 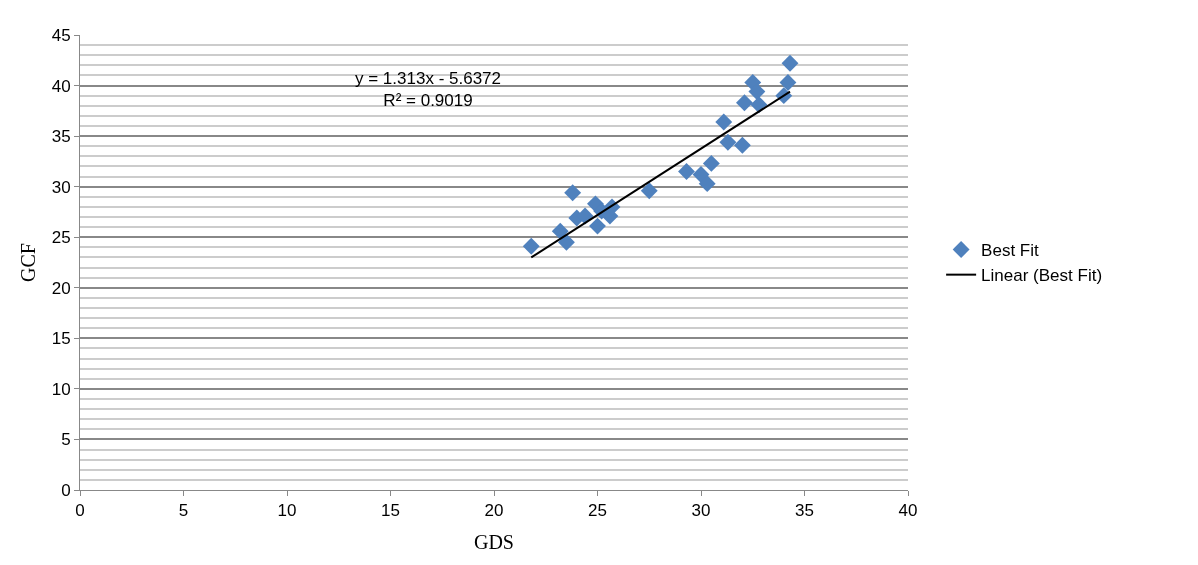 What do you see at coordinates (61, 86) in the screenshot?
I see `y-tick-label: 40` at bounding box center [61, 86].